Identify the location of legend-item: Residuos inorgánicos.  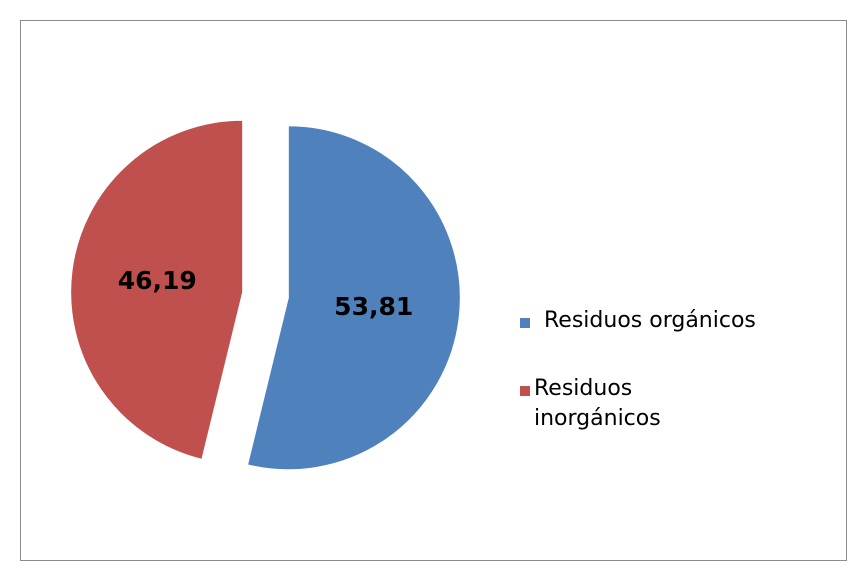
(638, 404).